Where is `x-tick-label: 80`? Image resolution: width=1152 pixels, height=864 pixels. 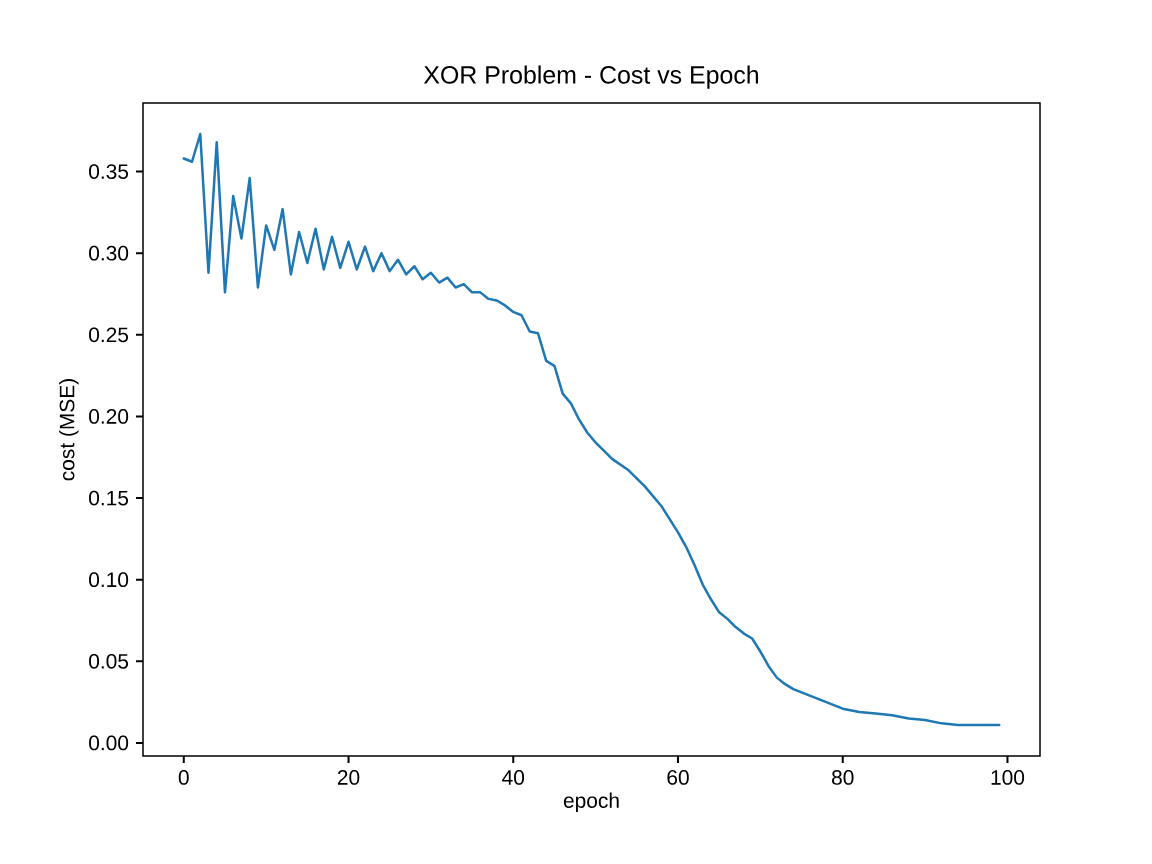
x-tick-label: 80 is located at coordinates (843, 777).